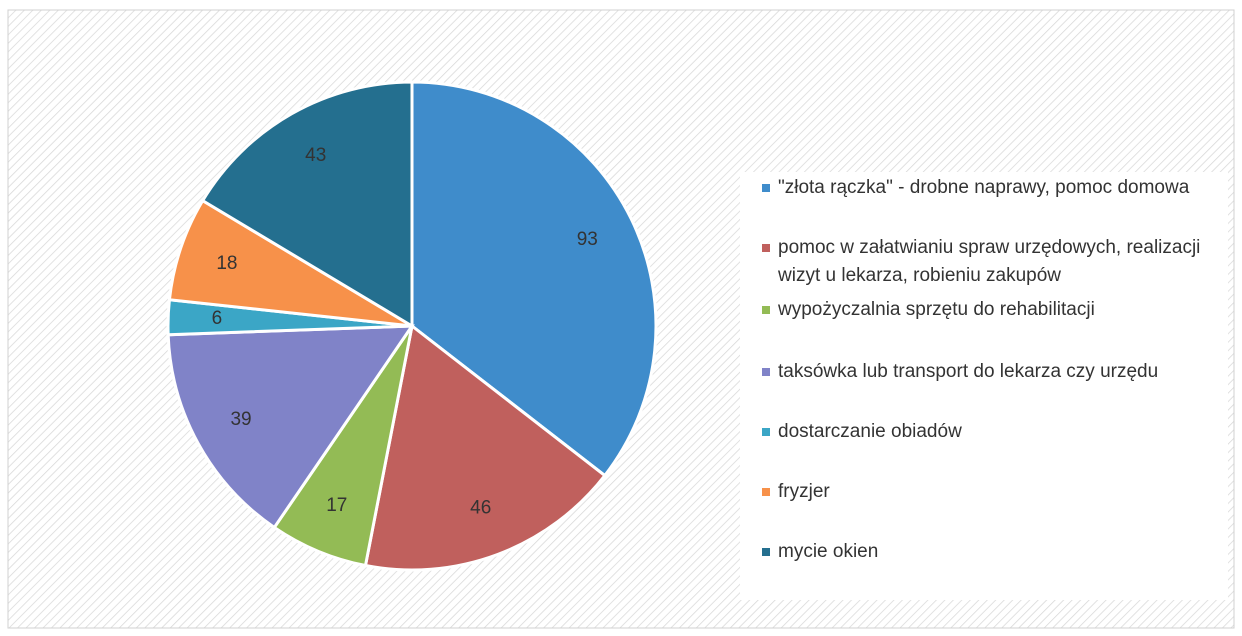 Image resolution: width=1242 pixels, height=636 pixels. What do you see at coordinates (870, 431) in the screenshot?
I see `legend-label: dostarczanie obiadów` at bounding box center [870, 431].